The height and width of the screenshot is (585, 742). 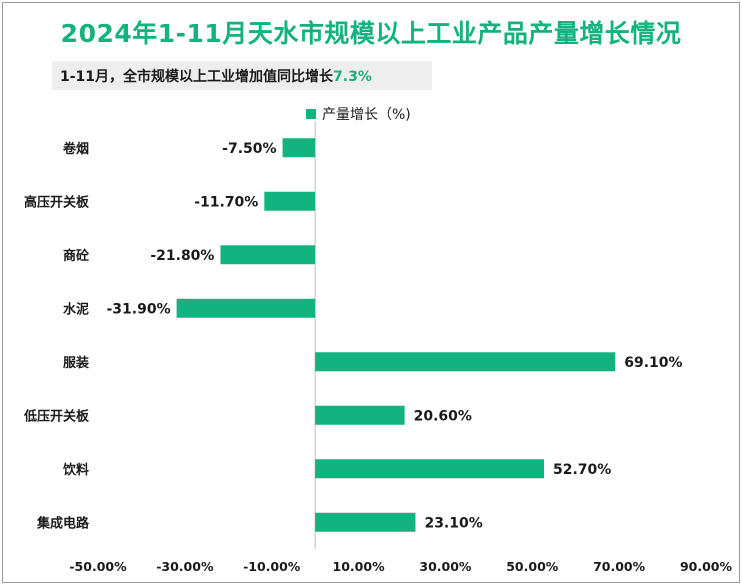 I want to click on subtitle-value: 7.3%, so click(x=352, y=77).